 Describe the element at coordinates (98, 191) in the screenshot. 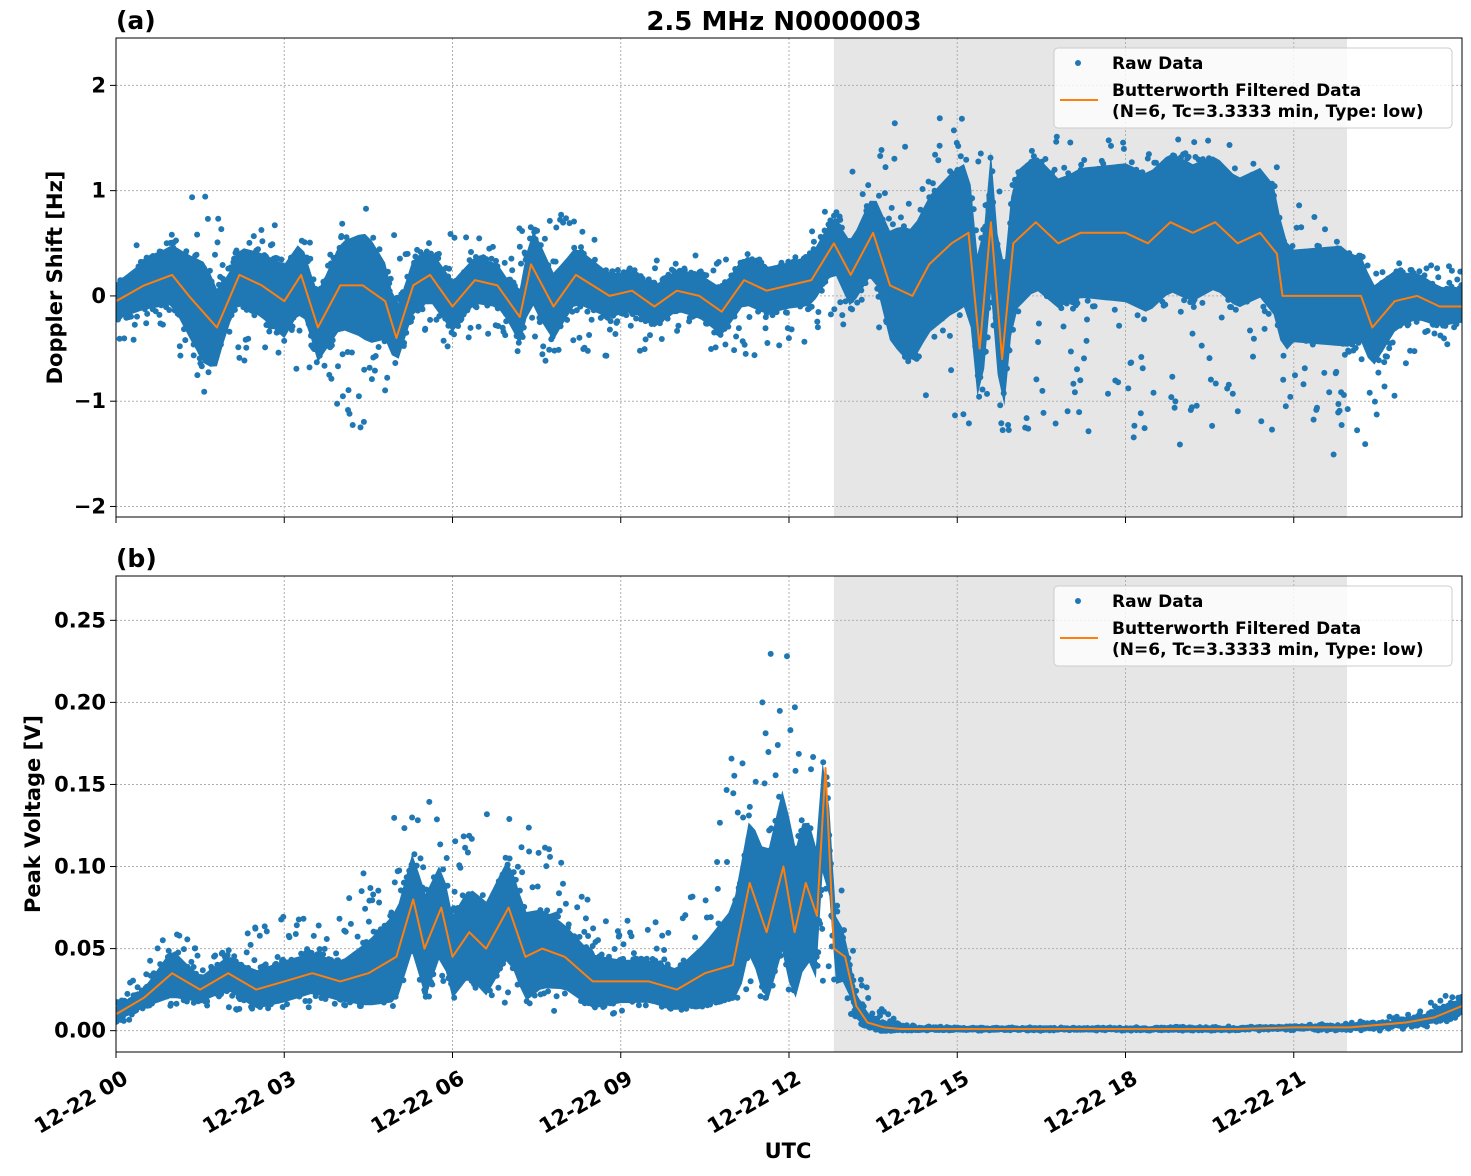

I see `y-tick-label-a: 1` at that location.